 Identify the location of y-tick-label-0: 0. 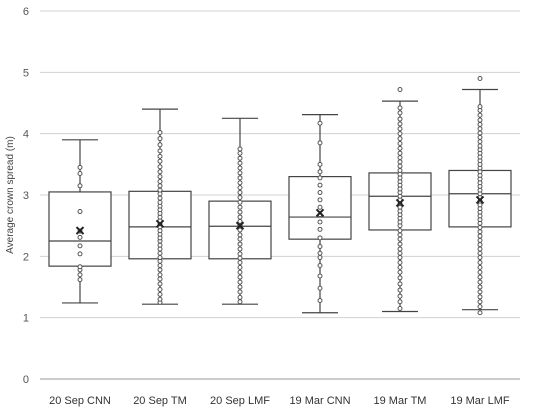
(26, 380).